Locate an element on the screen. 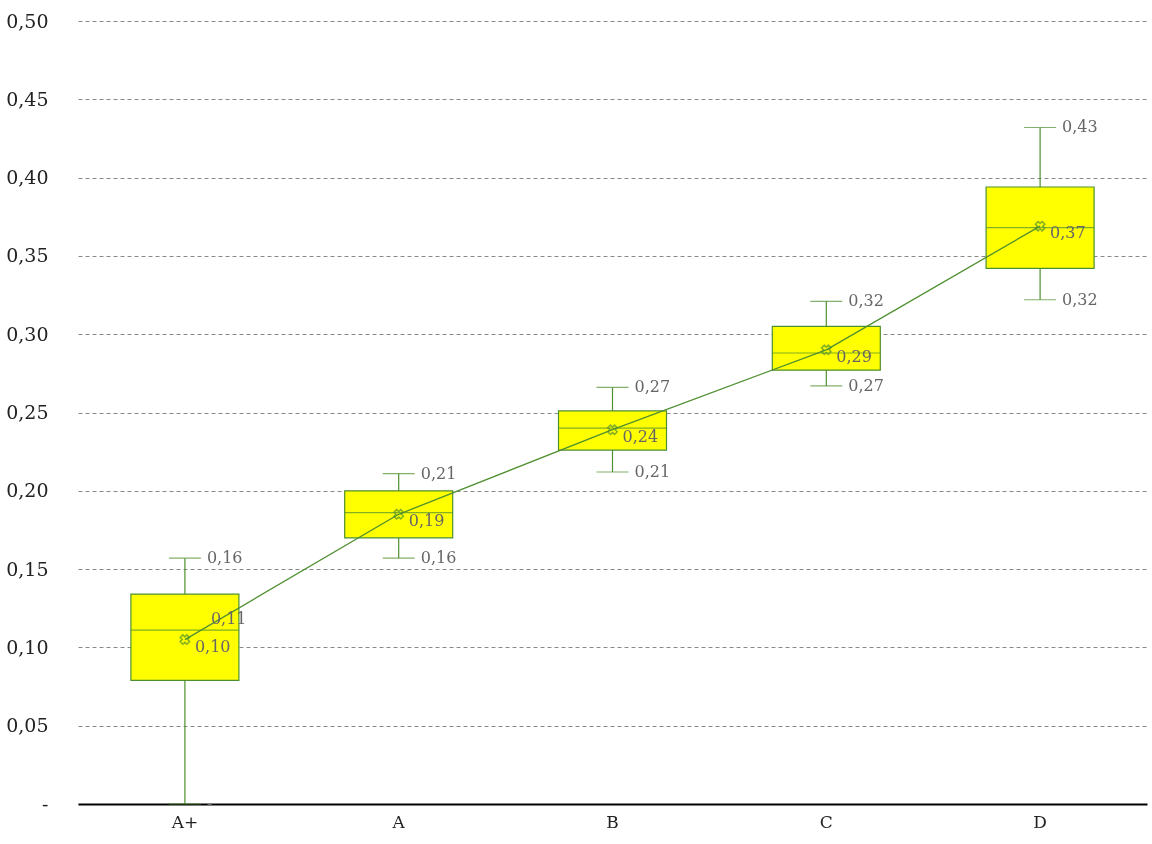 This screenshot has height=844, width=1152. annotation: - is located at coordinates (209, 803).